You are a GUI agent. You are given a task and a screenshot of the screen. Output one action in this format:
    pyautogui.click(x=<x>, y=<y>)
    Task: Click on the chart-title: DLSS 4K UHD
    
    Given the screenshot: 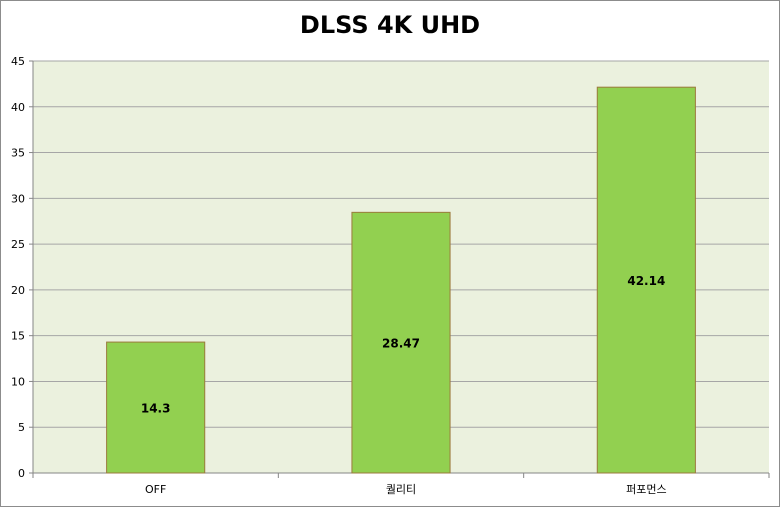 What is the action you would take?
    pyautogui.click(x=390, y=25)
    